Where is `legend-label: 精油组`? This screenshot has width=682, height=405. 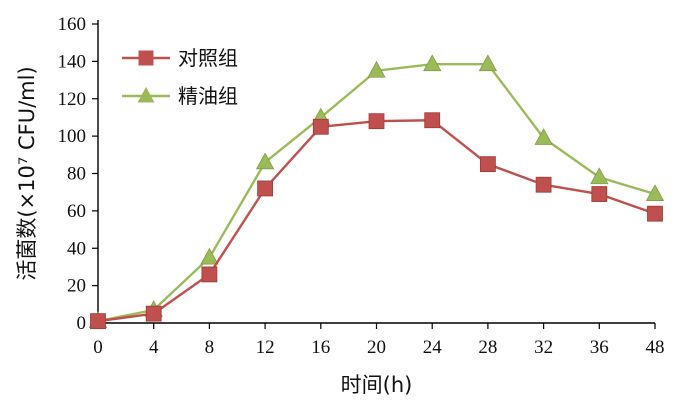 legend-label: 精油组 is located at coordinates (208, 96).